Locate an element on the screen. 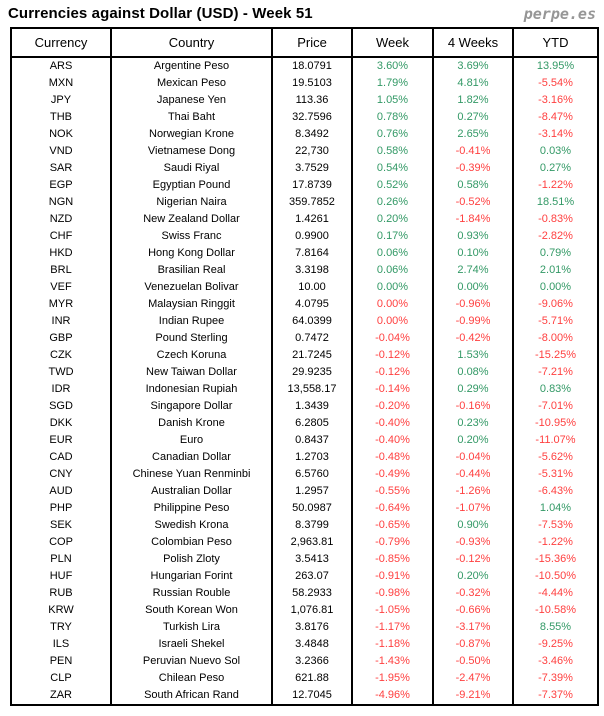 The width and height of the screenshot is (604, 716). country-cell: Indian Rupee is located at coordinates (191, 321).